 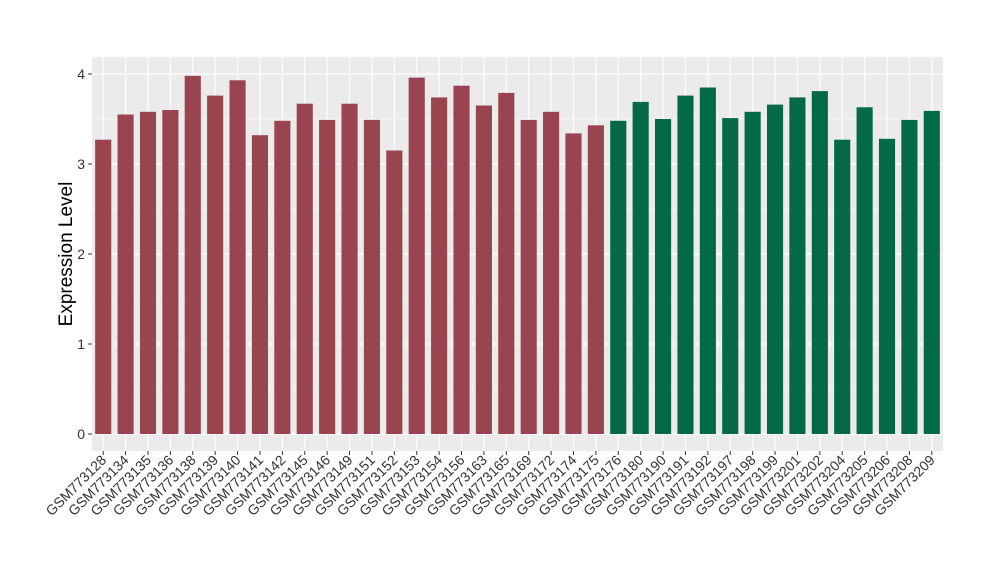 What do you see at coordinates (461, 259) in the screenshot?
I see `bar-GSM773156` at bounding box center [461, 259].